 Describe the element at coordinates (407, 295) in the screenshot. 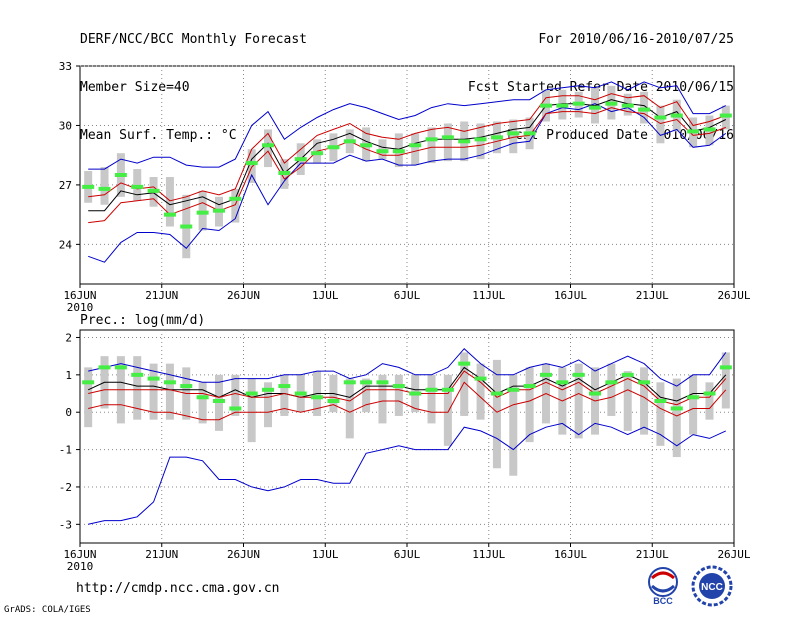

I see `x-tick-label: 6JUL` at that location.